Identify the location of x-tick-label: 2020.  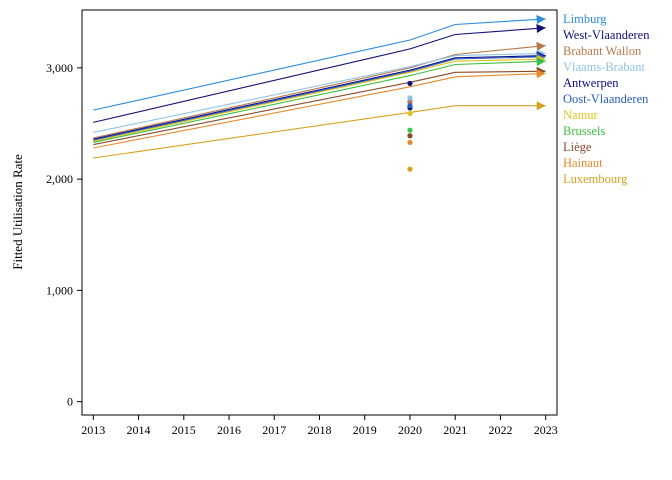
(410, 430).